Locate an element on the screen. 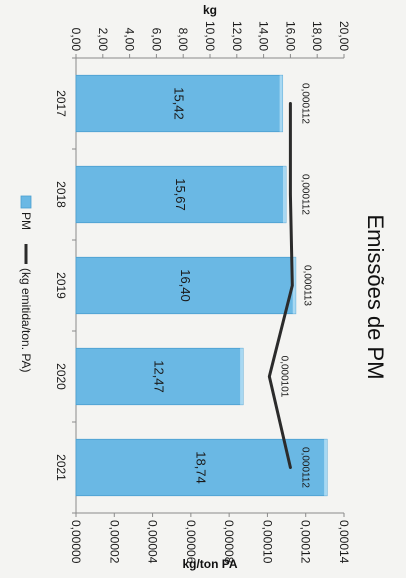 This screenshot has width=406, height=578. pm-bar-value-label: 12,47 is located at coordinates (159, 376).